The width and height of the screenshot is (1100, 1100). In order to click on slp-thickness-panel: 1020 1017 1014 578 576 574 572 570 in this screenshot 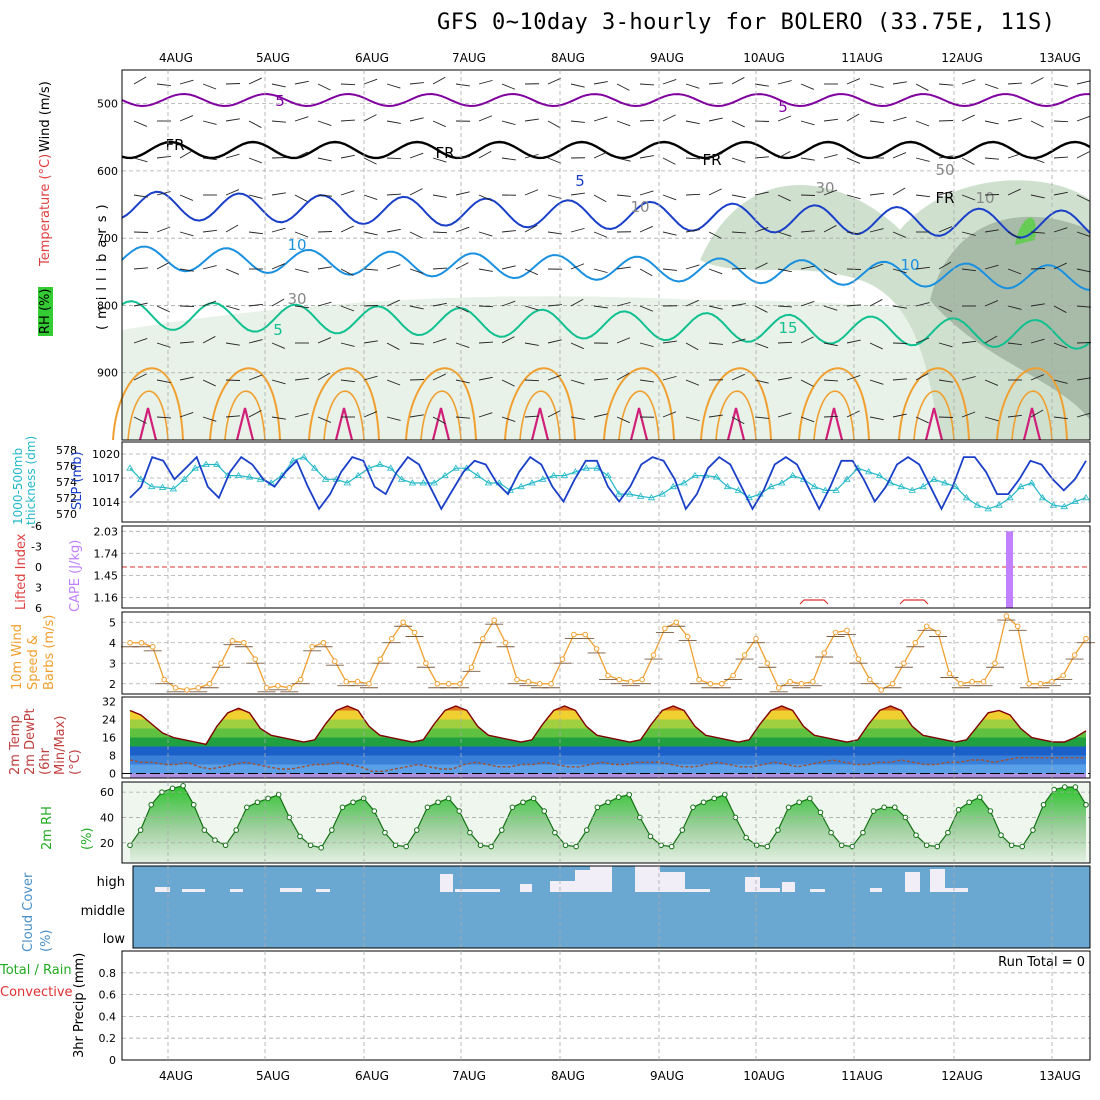, I will do `click(573, 482)`.